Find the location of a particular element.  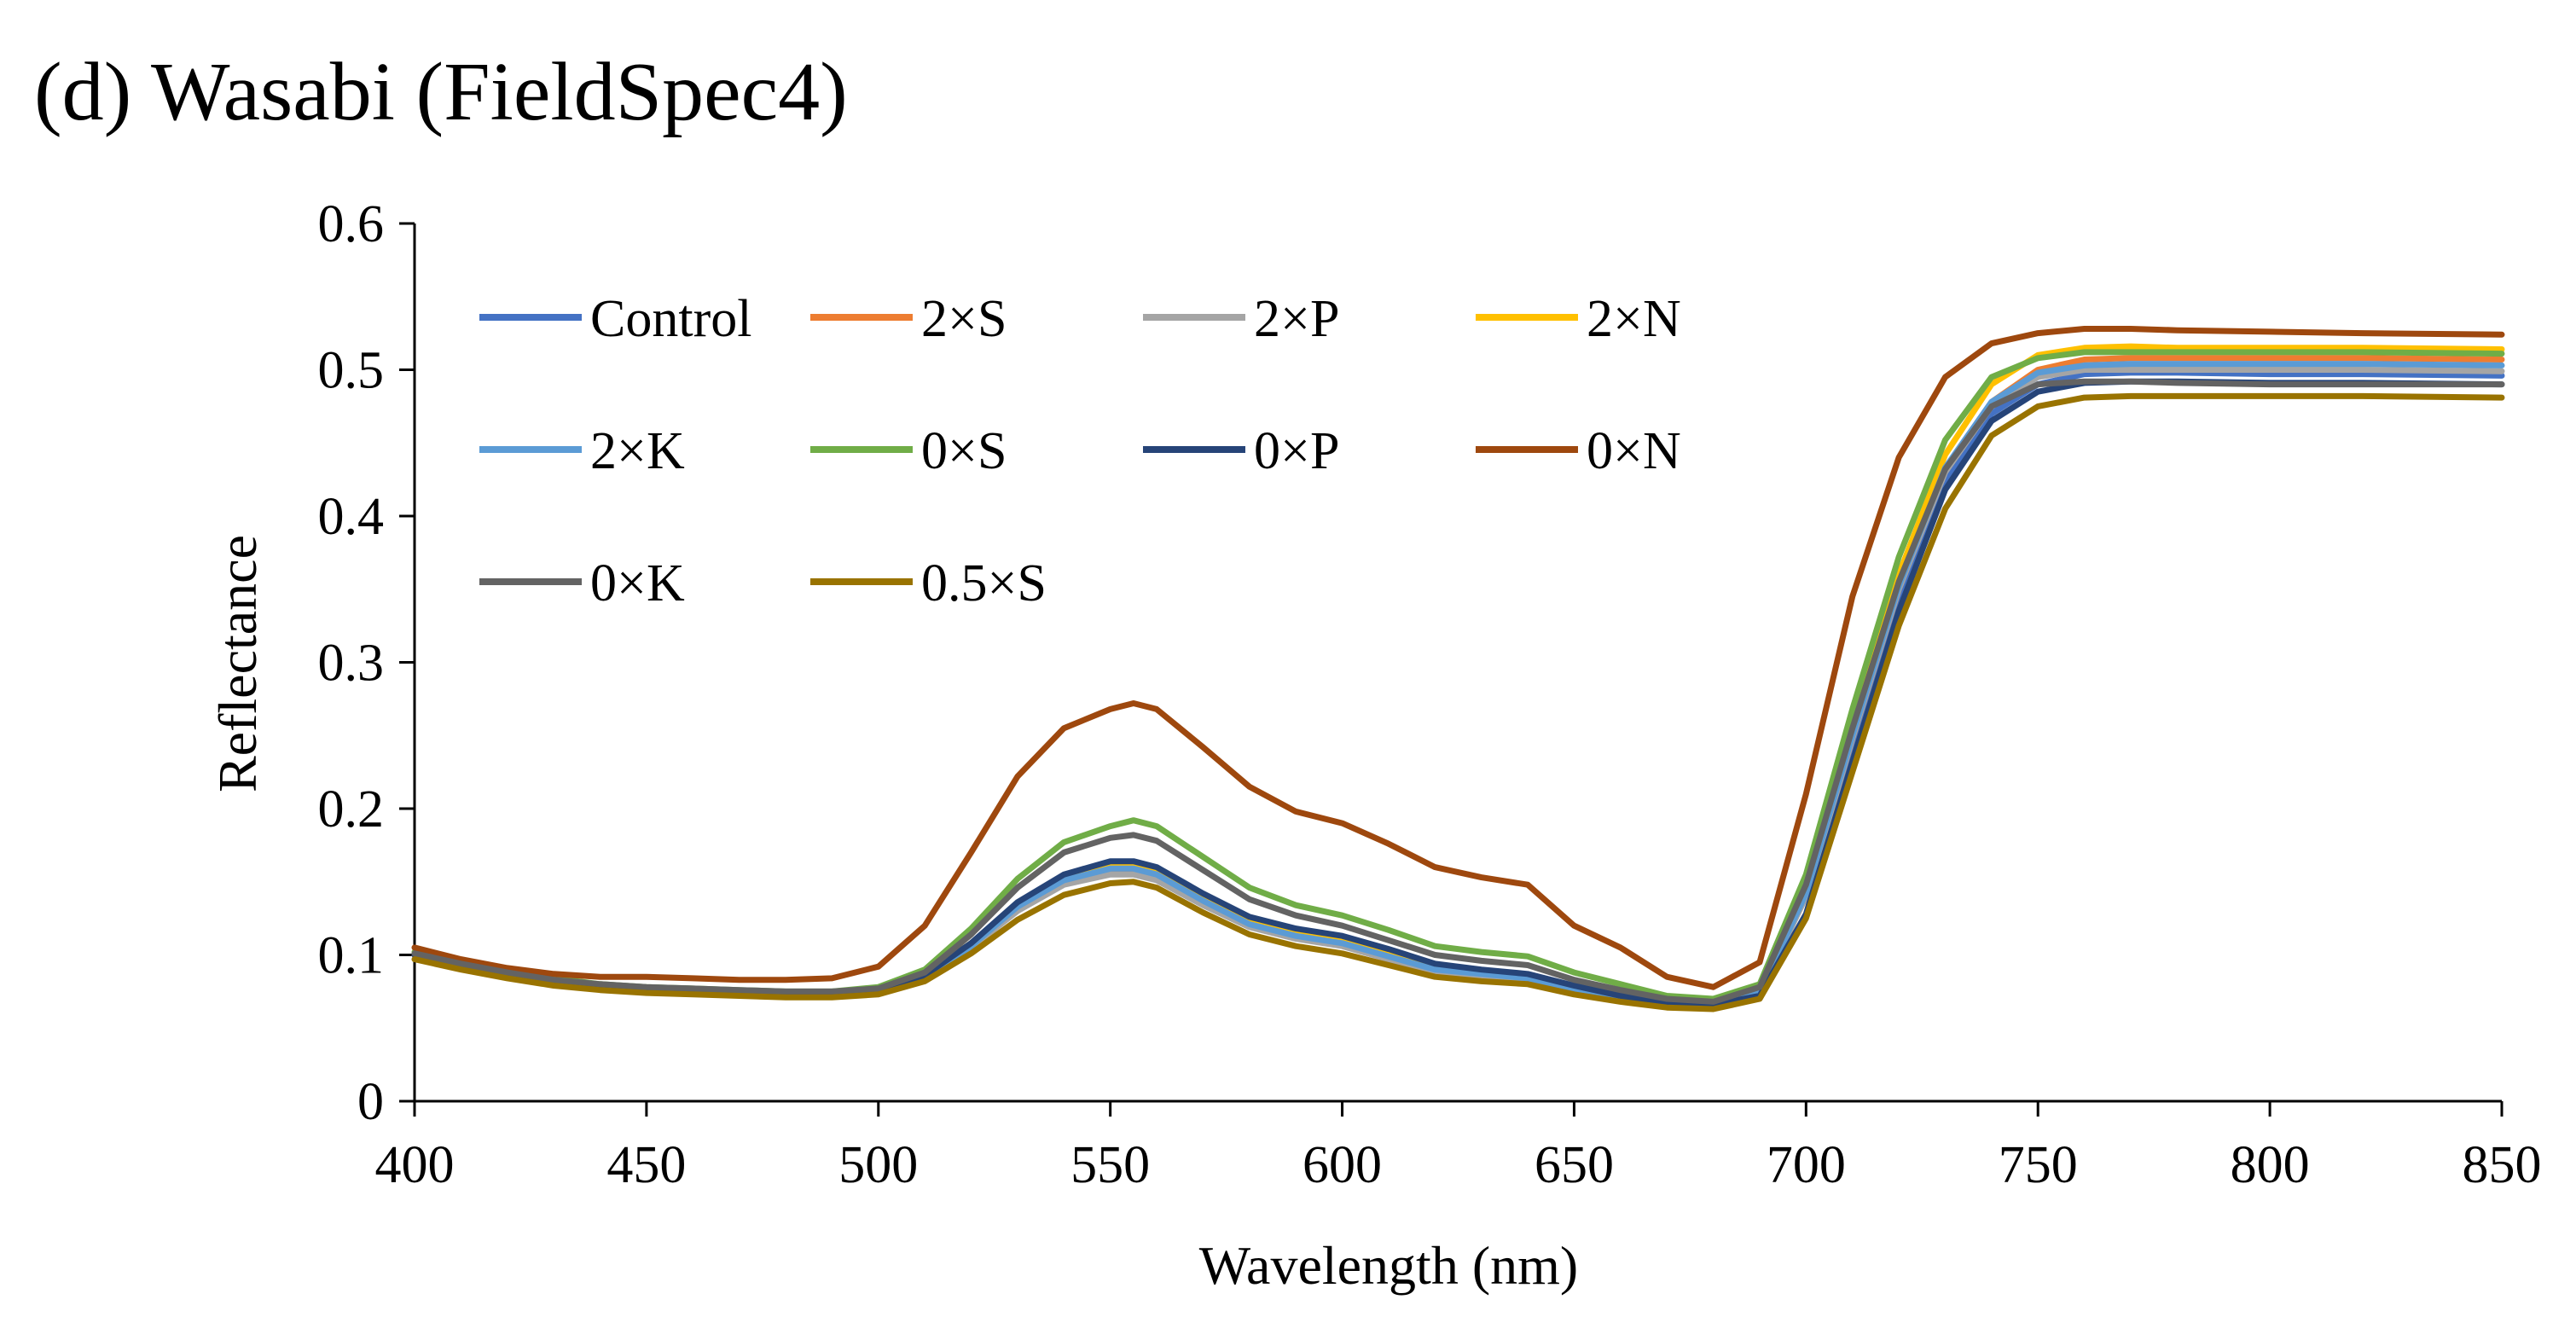

x-tick-label: 750 is located at coordinates (2038, 1165).